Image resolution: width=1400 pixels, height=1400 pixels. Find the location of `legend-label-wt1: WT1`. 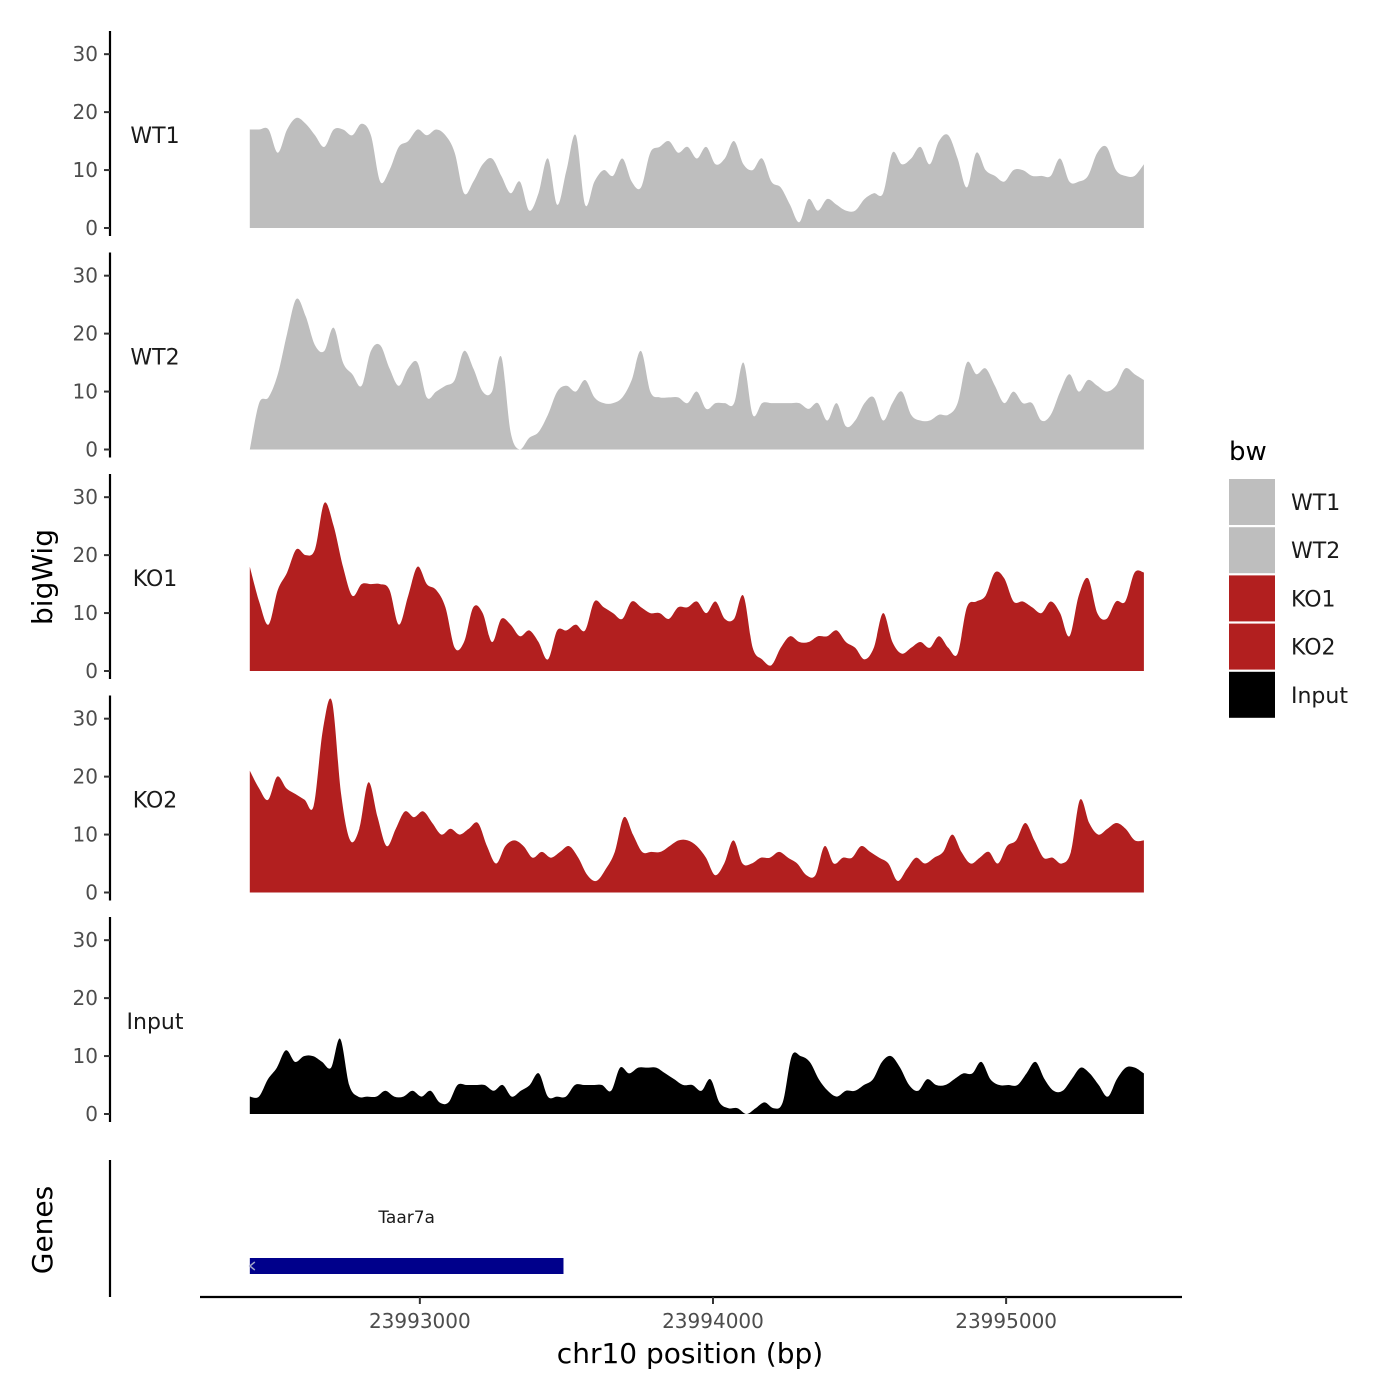

legend-label-wt1: WT1 is located at coordinates (1315, 503).